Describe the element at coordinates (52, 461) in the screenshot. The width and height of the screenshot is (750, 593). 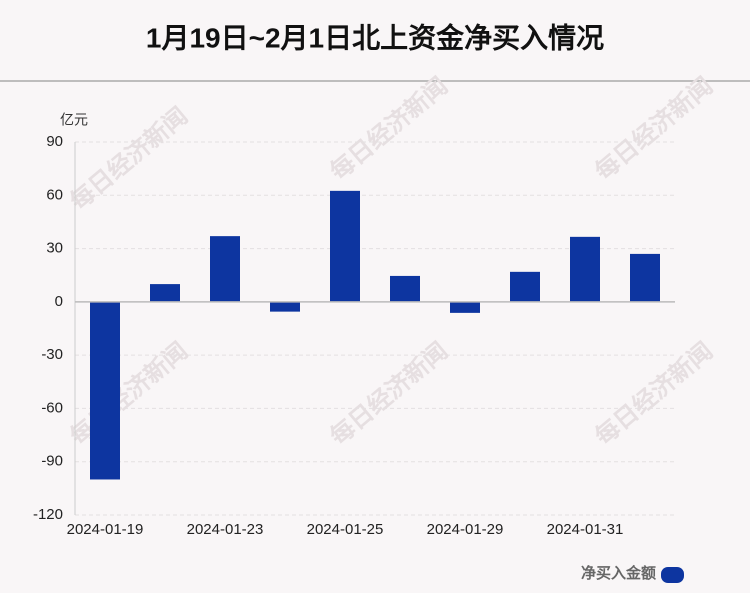
I see `y-tick-label: -90` at that location.